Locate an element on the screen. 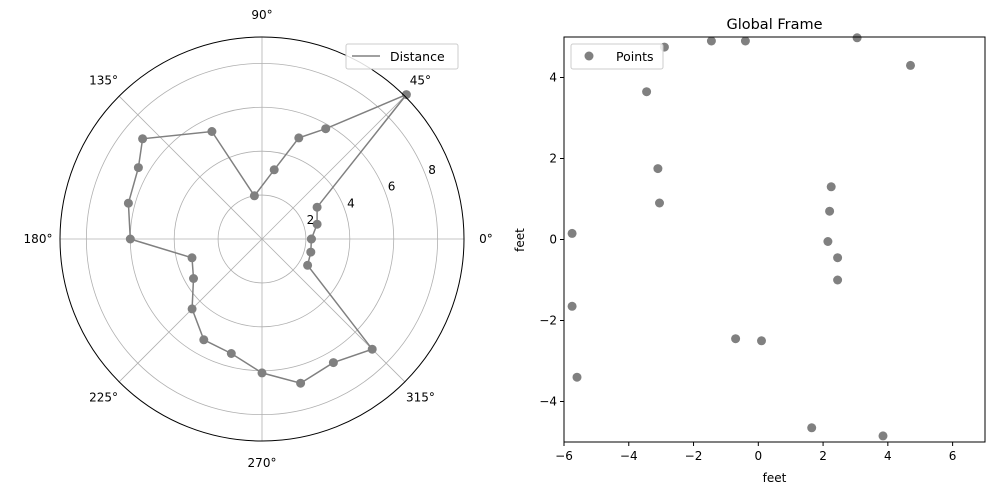  theta-tick-label-0: 0° is located at coordinates (486, 239).